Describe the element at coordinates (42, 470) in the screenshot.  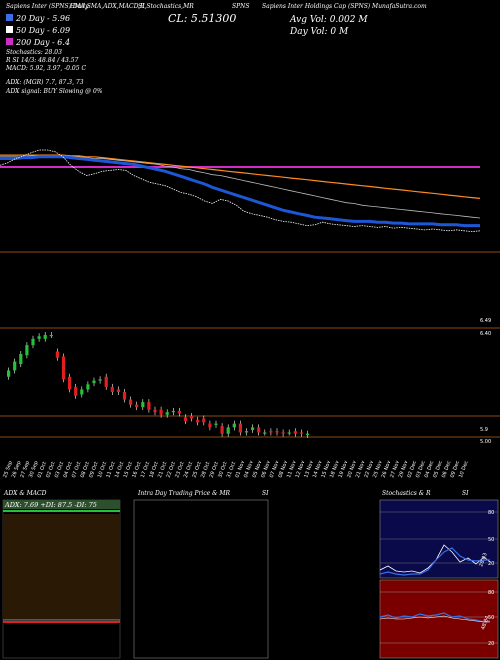
I see `x-axis-label: 01 Oct` at that location.